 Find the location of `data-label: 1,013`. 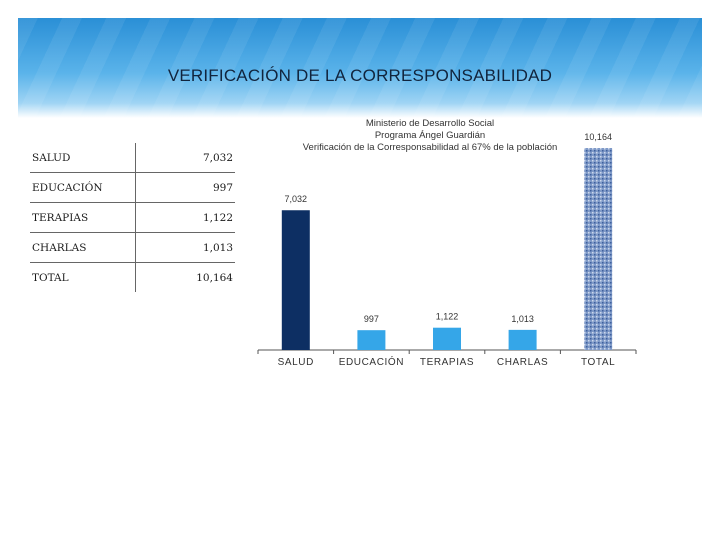

data-label: 1,013 is located at coordinates (522, 319).